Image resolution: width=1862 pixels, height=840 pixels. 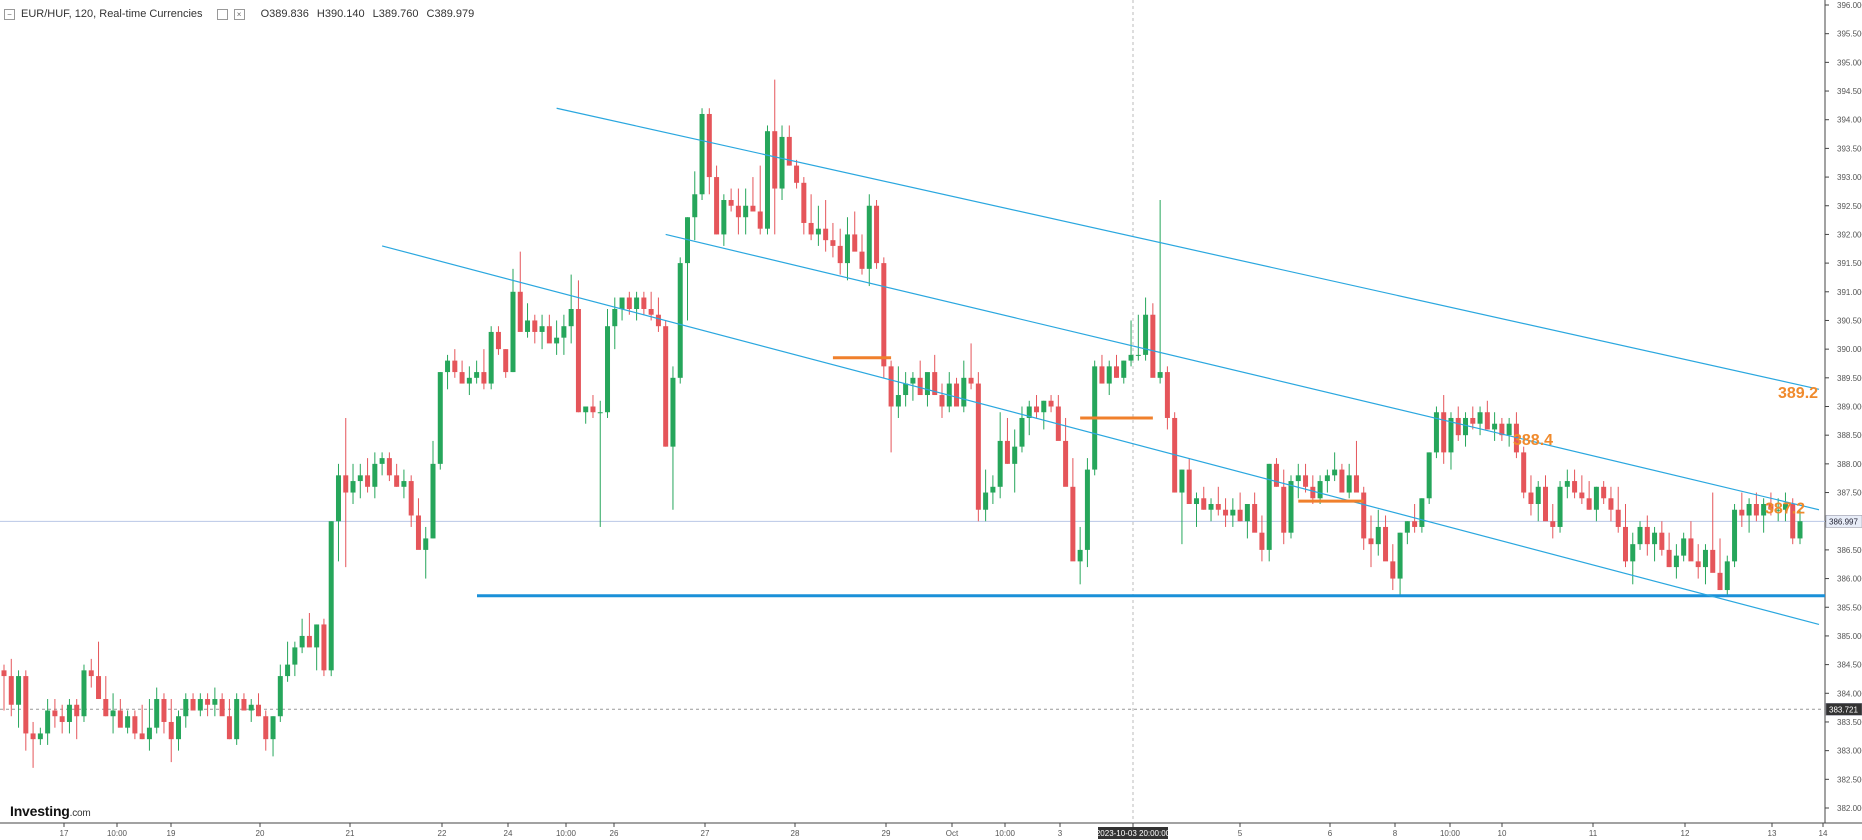 What do you see at coordinates (1798, 393) in the screenshot?
I see `annotation-label: 389.2` at bounding box center [1798, 393].